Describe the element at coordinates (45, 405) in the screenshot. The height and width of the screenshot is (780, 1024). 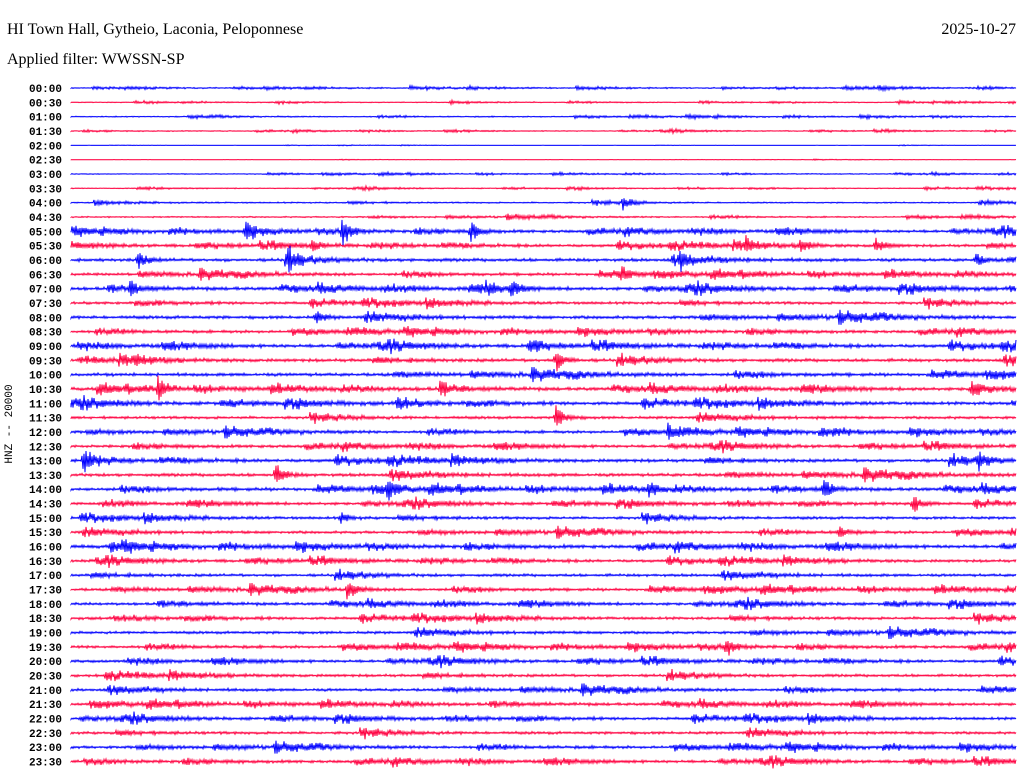
I see `time-label: 11:00` at that location.